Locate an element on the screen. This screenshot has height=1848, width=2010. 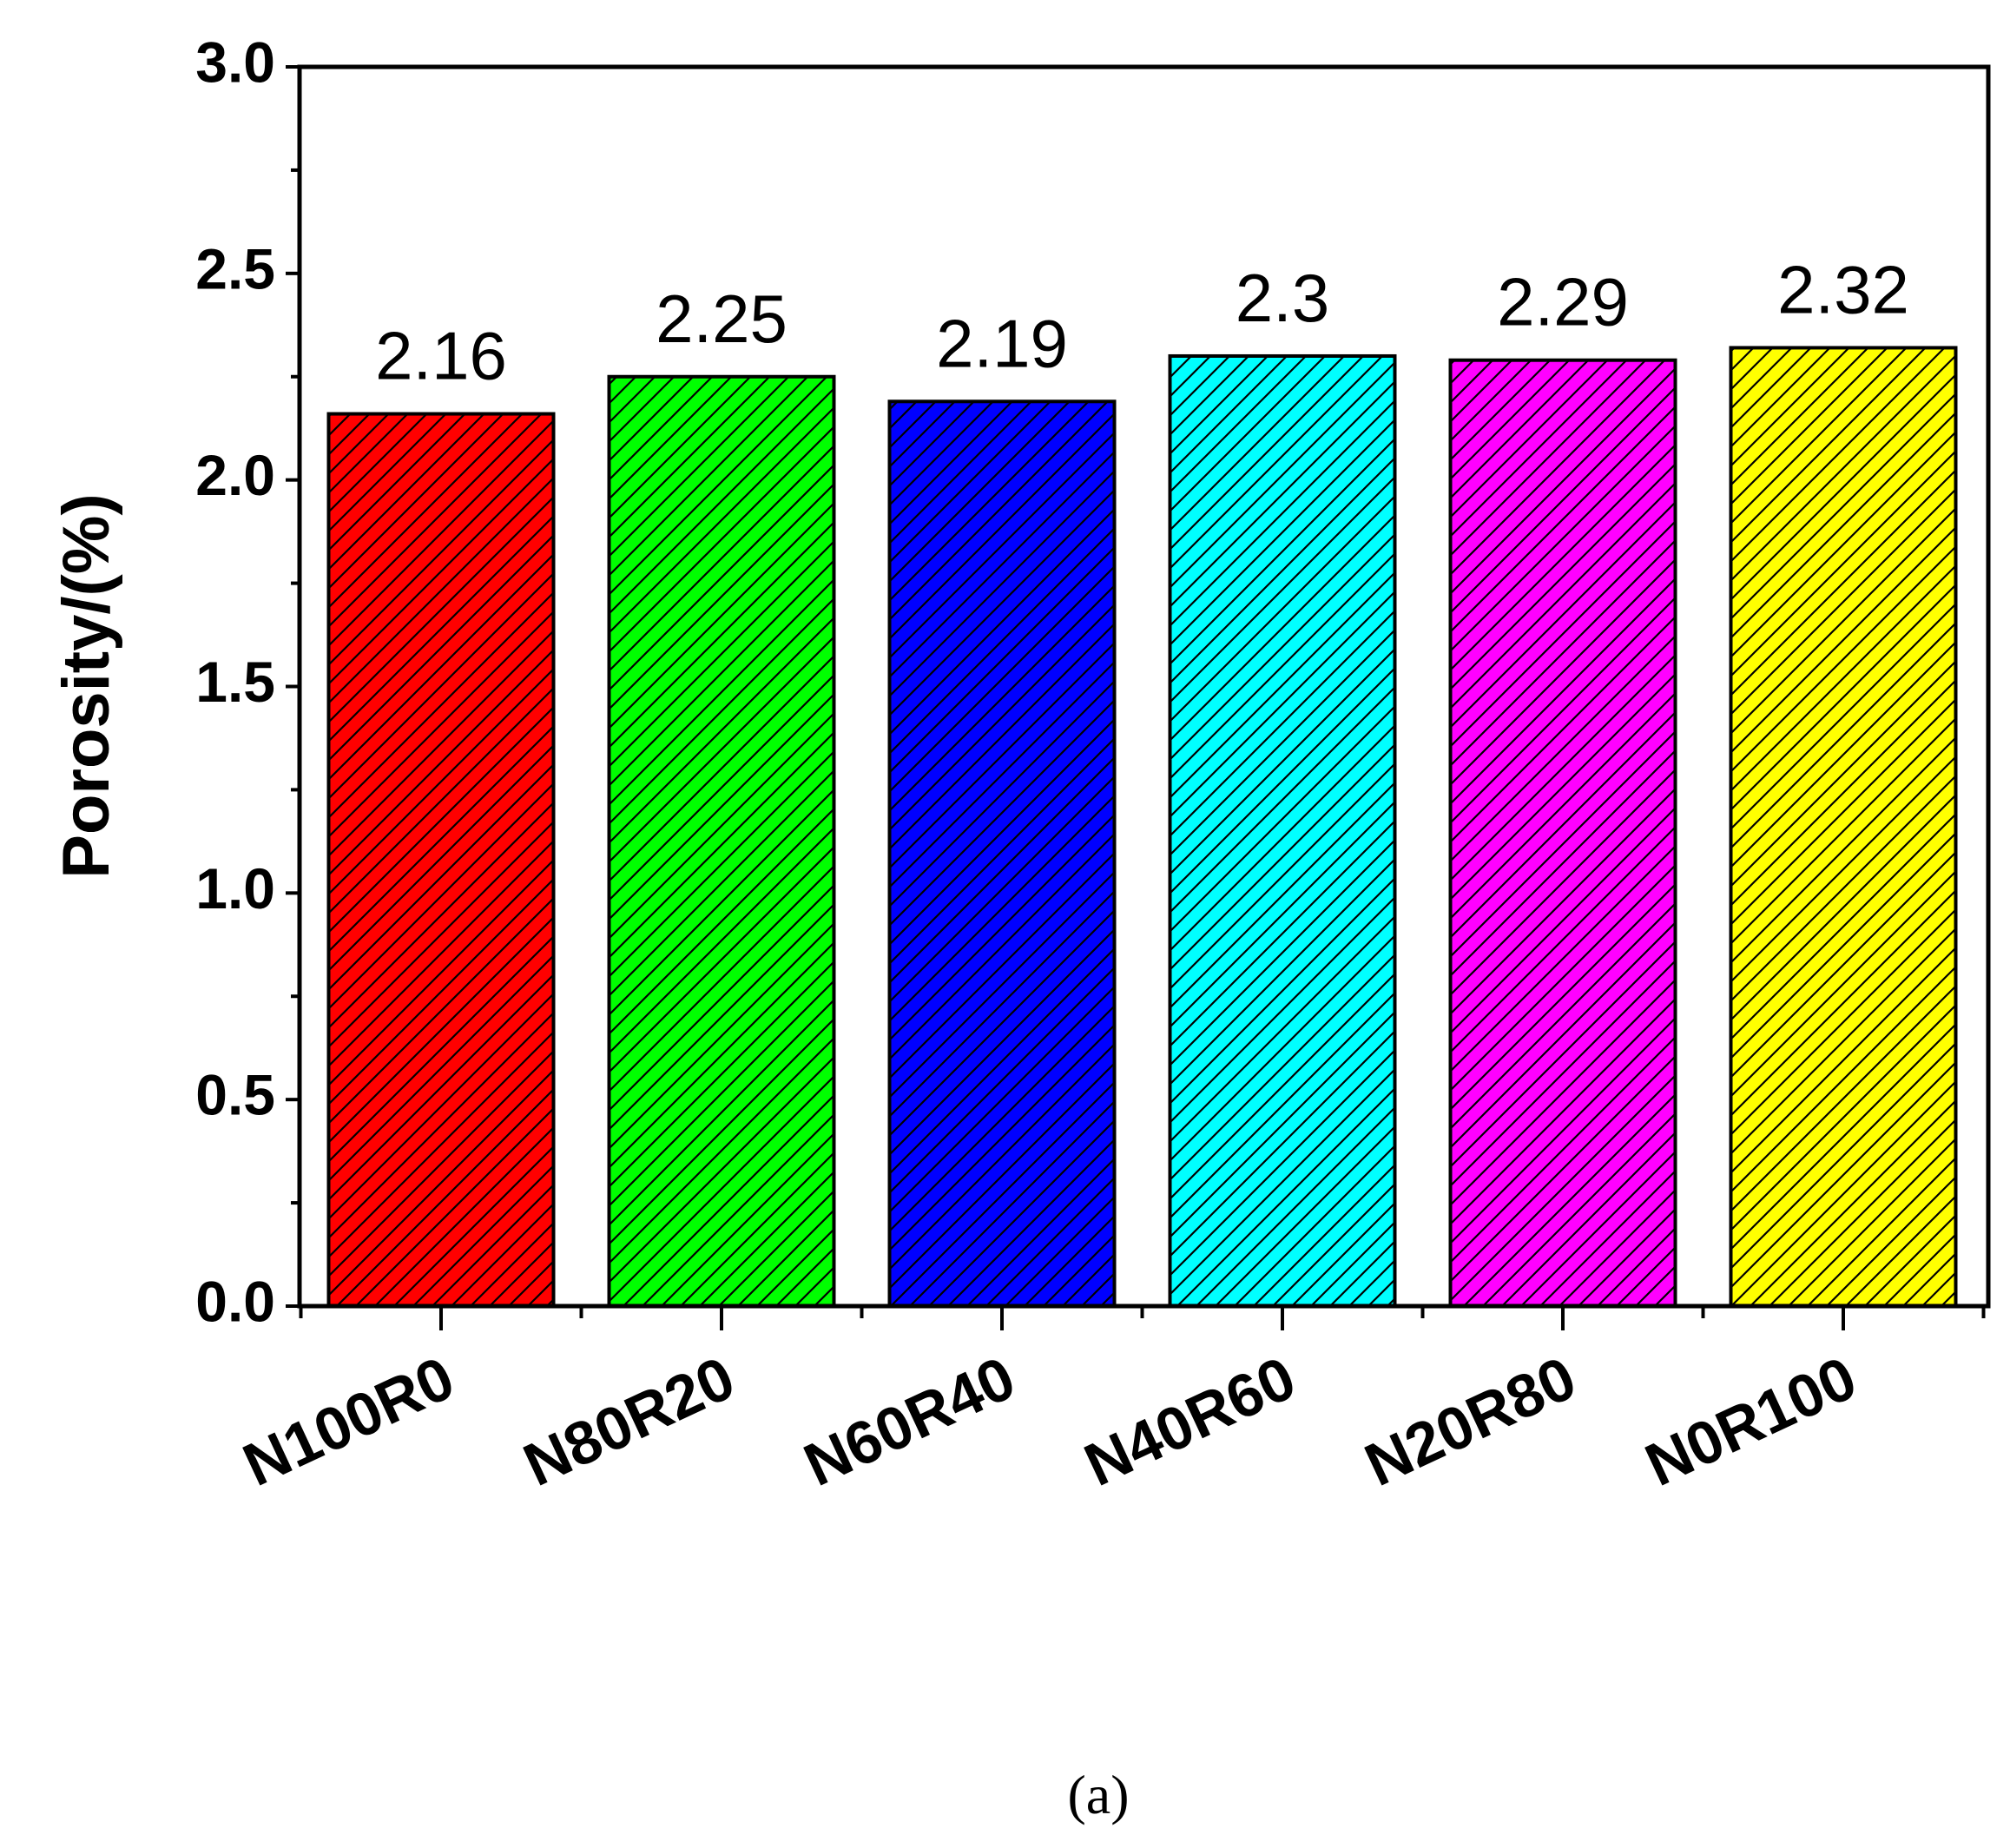
y-tick-label: 1.5 is located at coordinates (235, 682).